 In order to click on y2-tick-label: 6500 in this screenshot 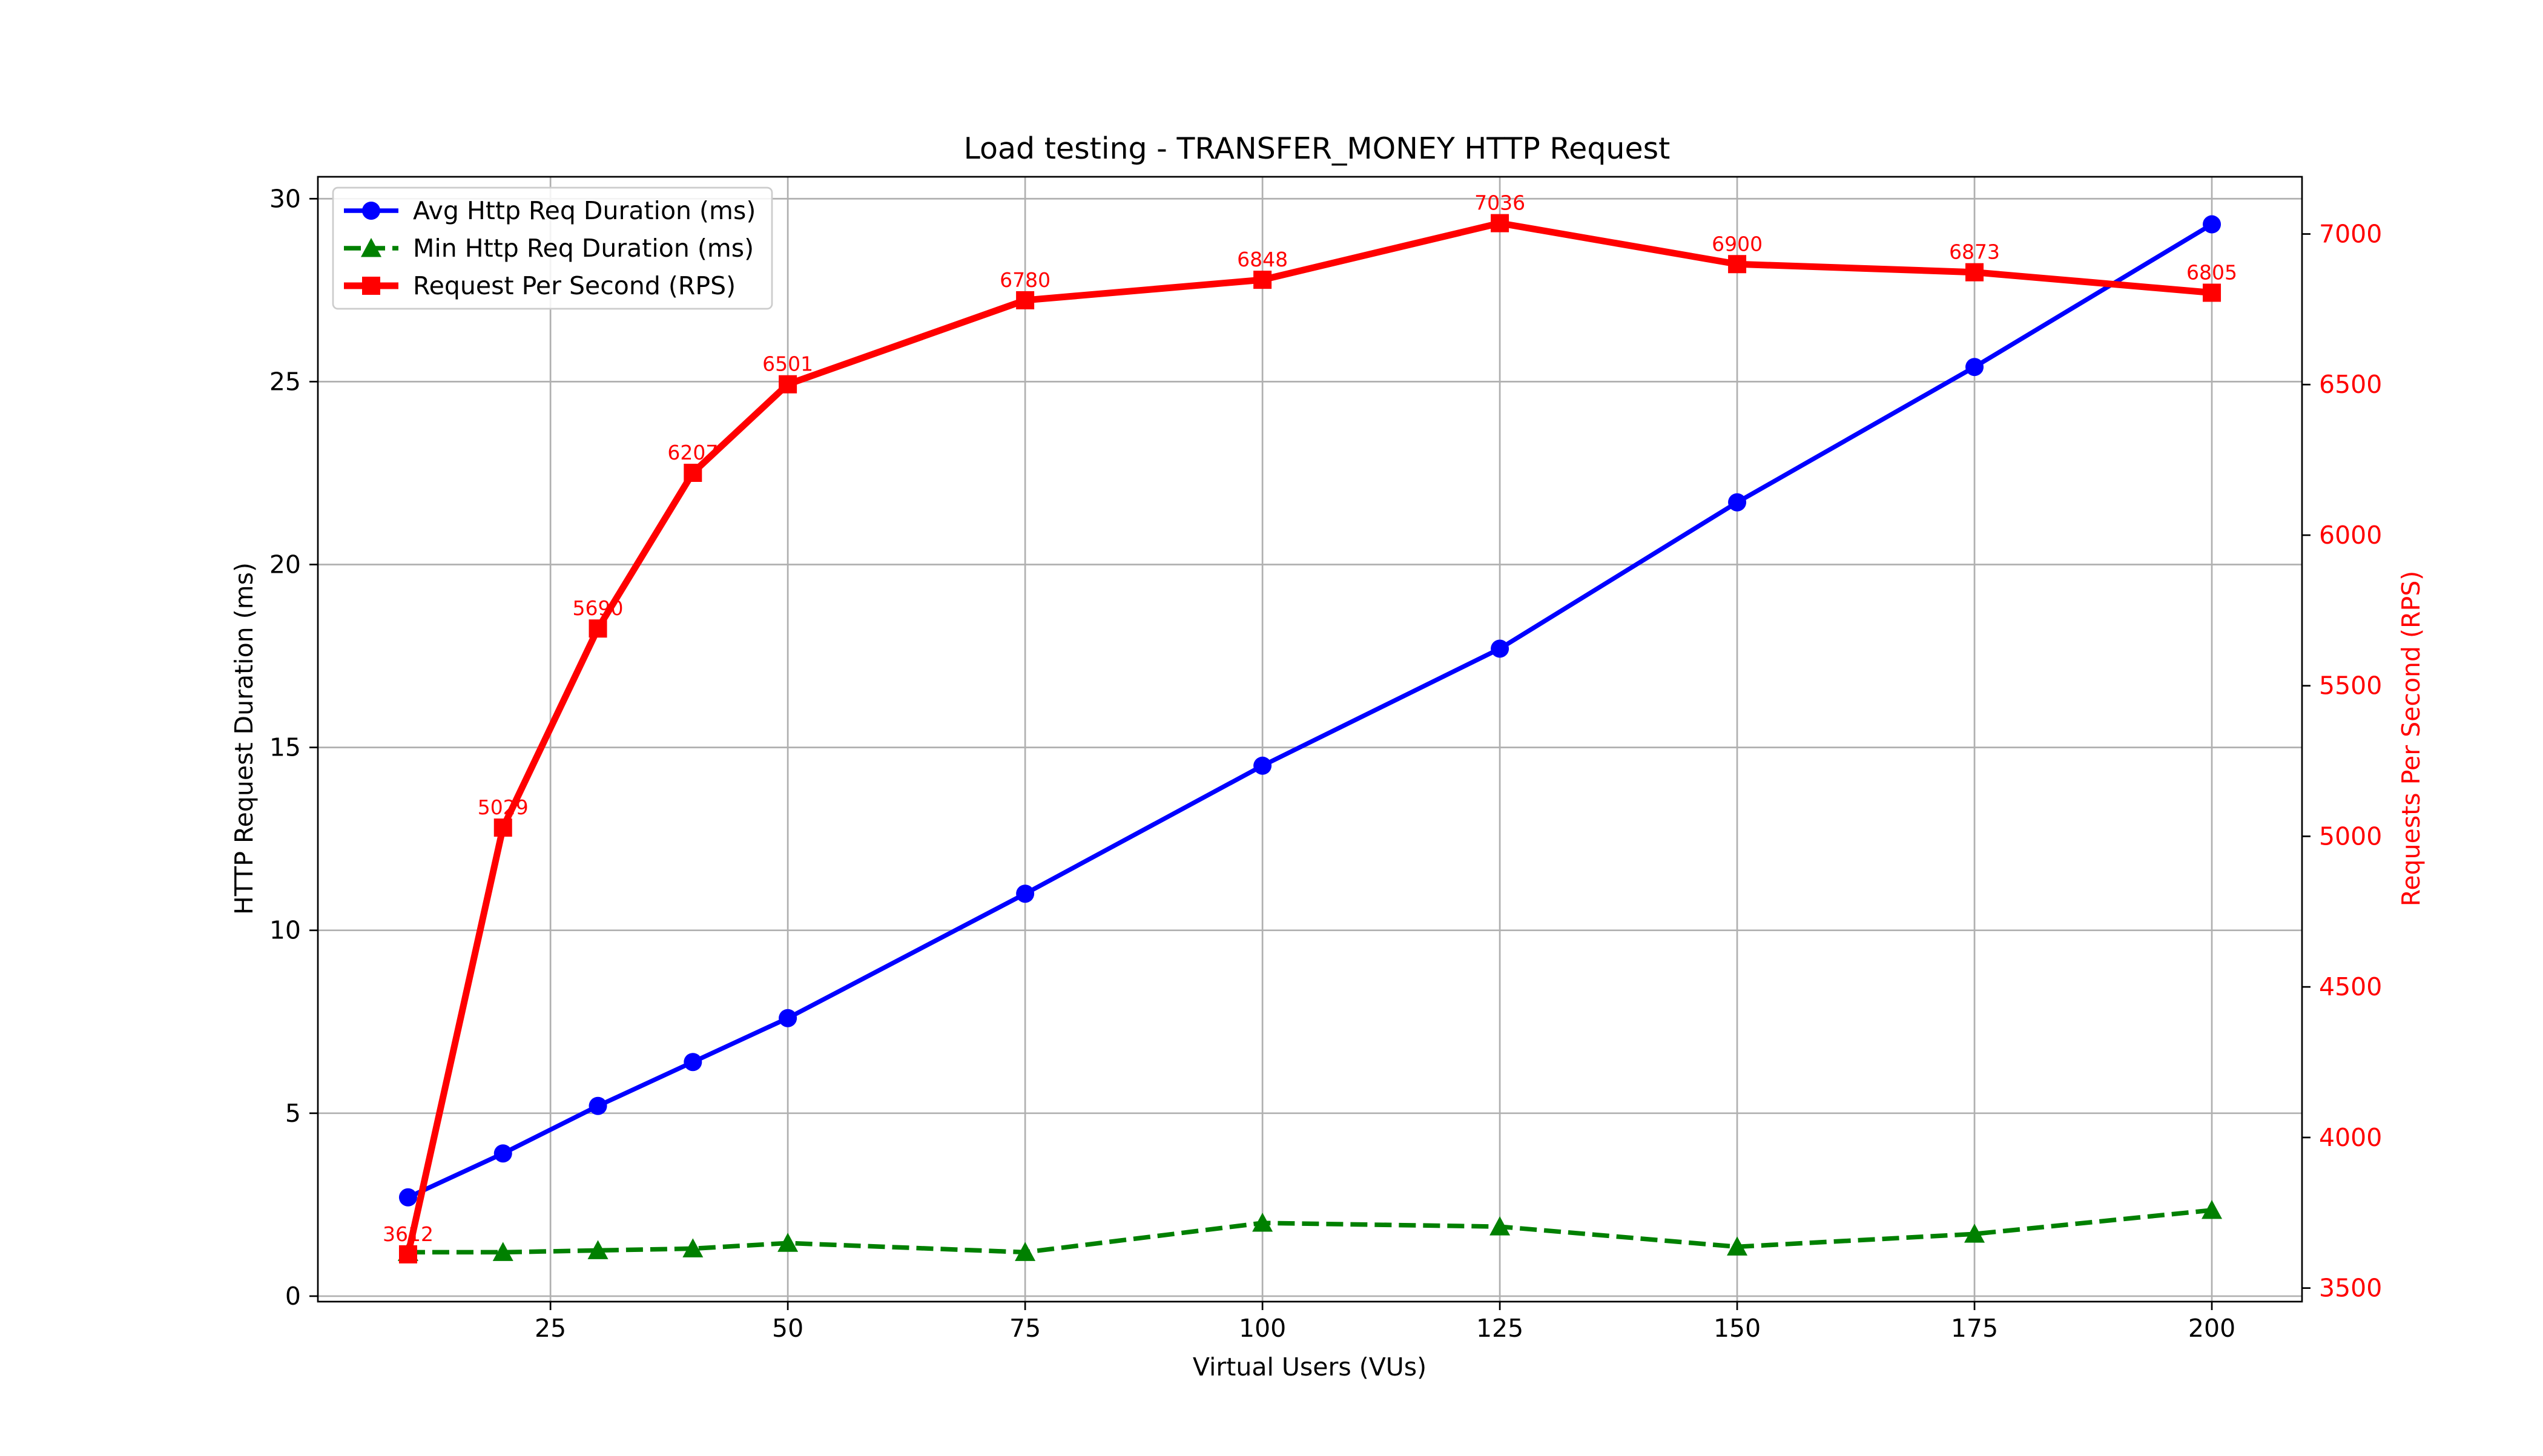, I will do `click(2351, 384)`.